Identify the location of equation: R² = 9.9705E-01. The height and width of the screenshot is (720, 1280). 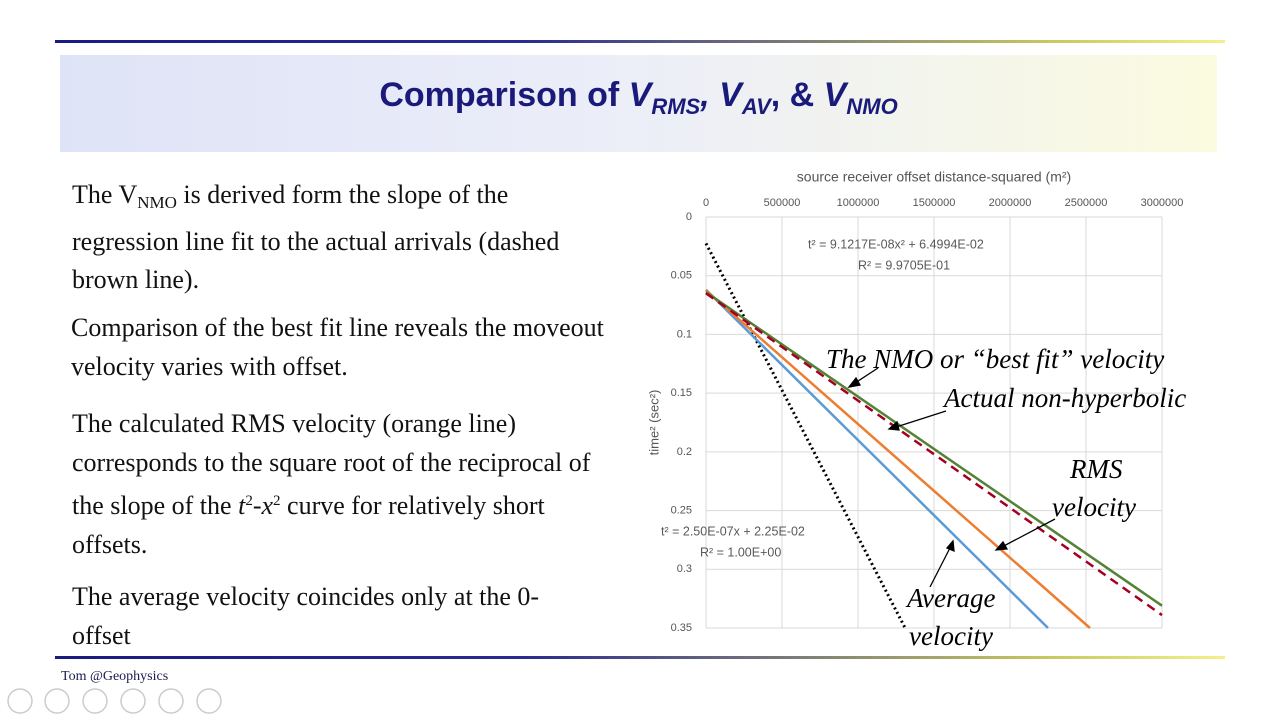
(904, 265).